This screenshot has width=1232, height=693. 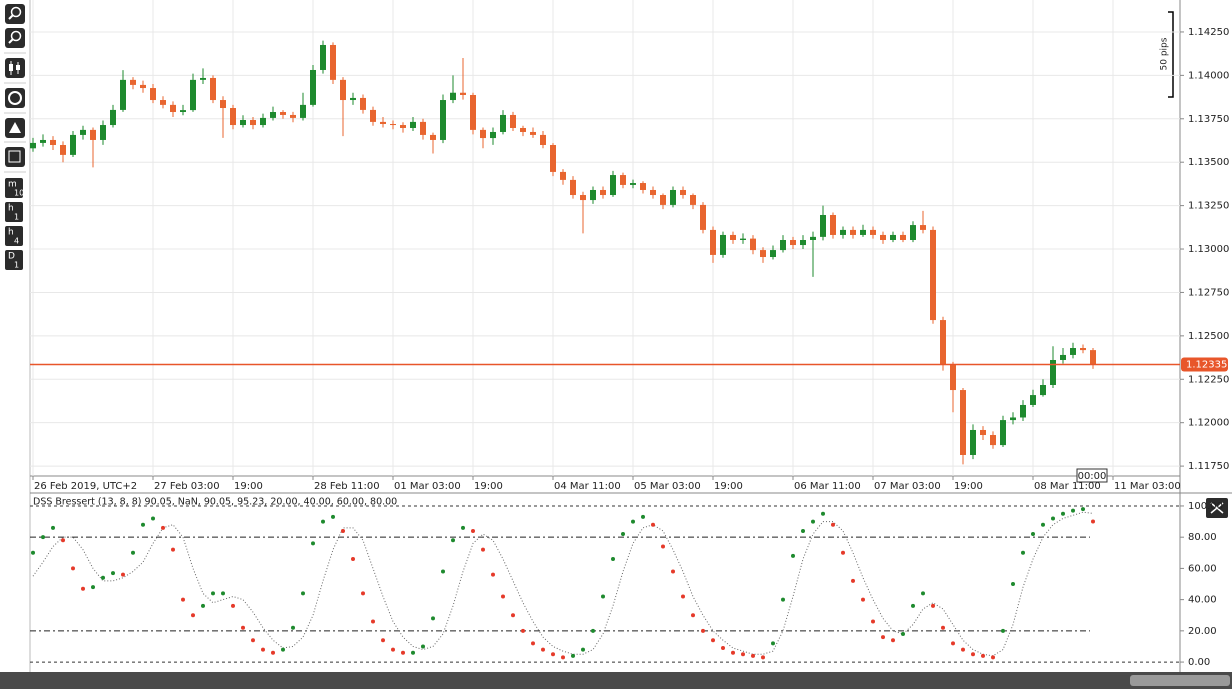 I want to click on price-label: 1.12335, so click(x=1206, y=365).